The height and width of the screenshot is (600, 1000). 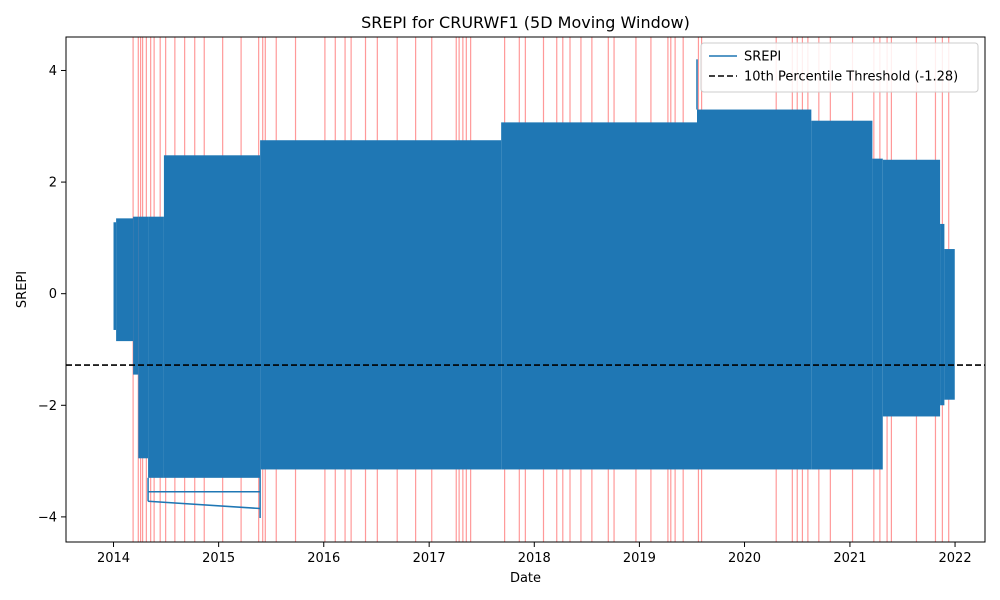 What do you see at coordinates (47, 517) in the screenshot?
I see `y-tick-label: −4` at bounding box center [47, 517].